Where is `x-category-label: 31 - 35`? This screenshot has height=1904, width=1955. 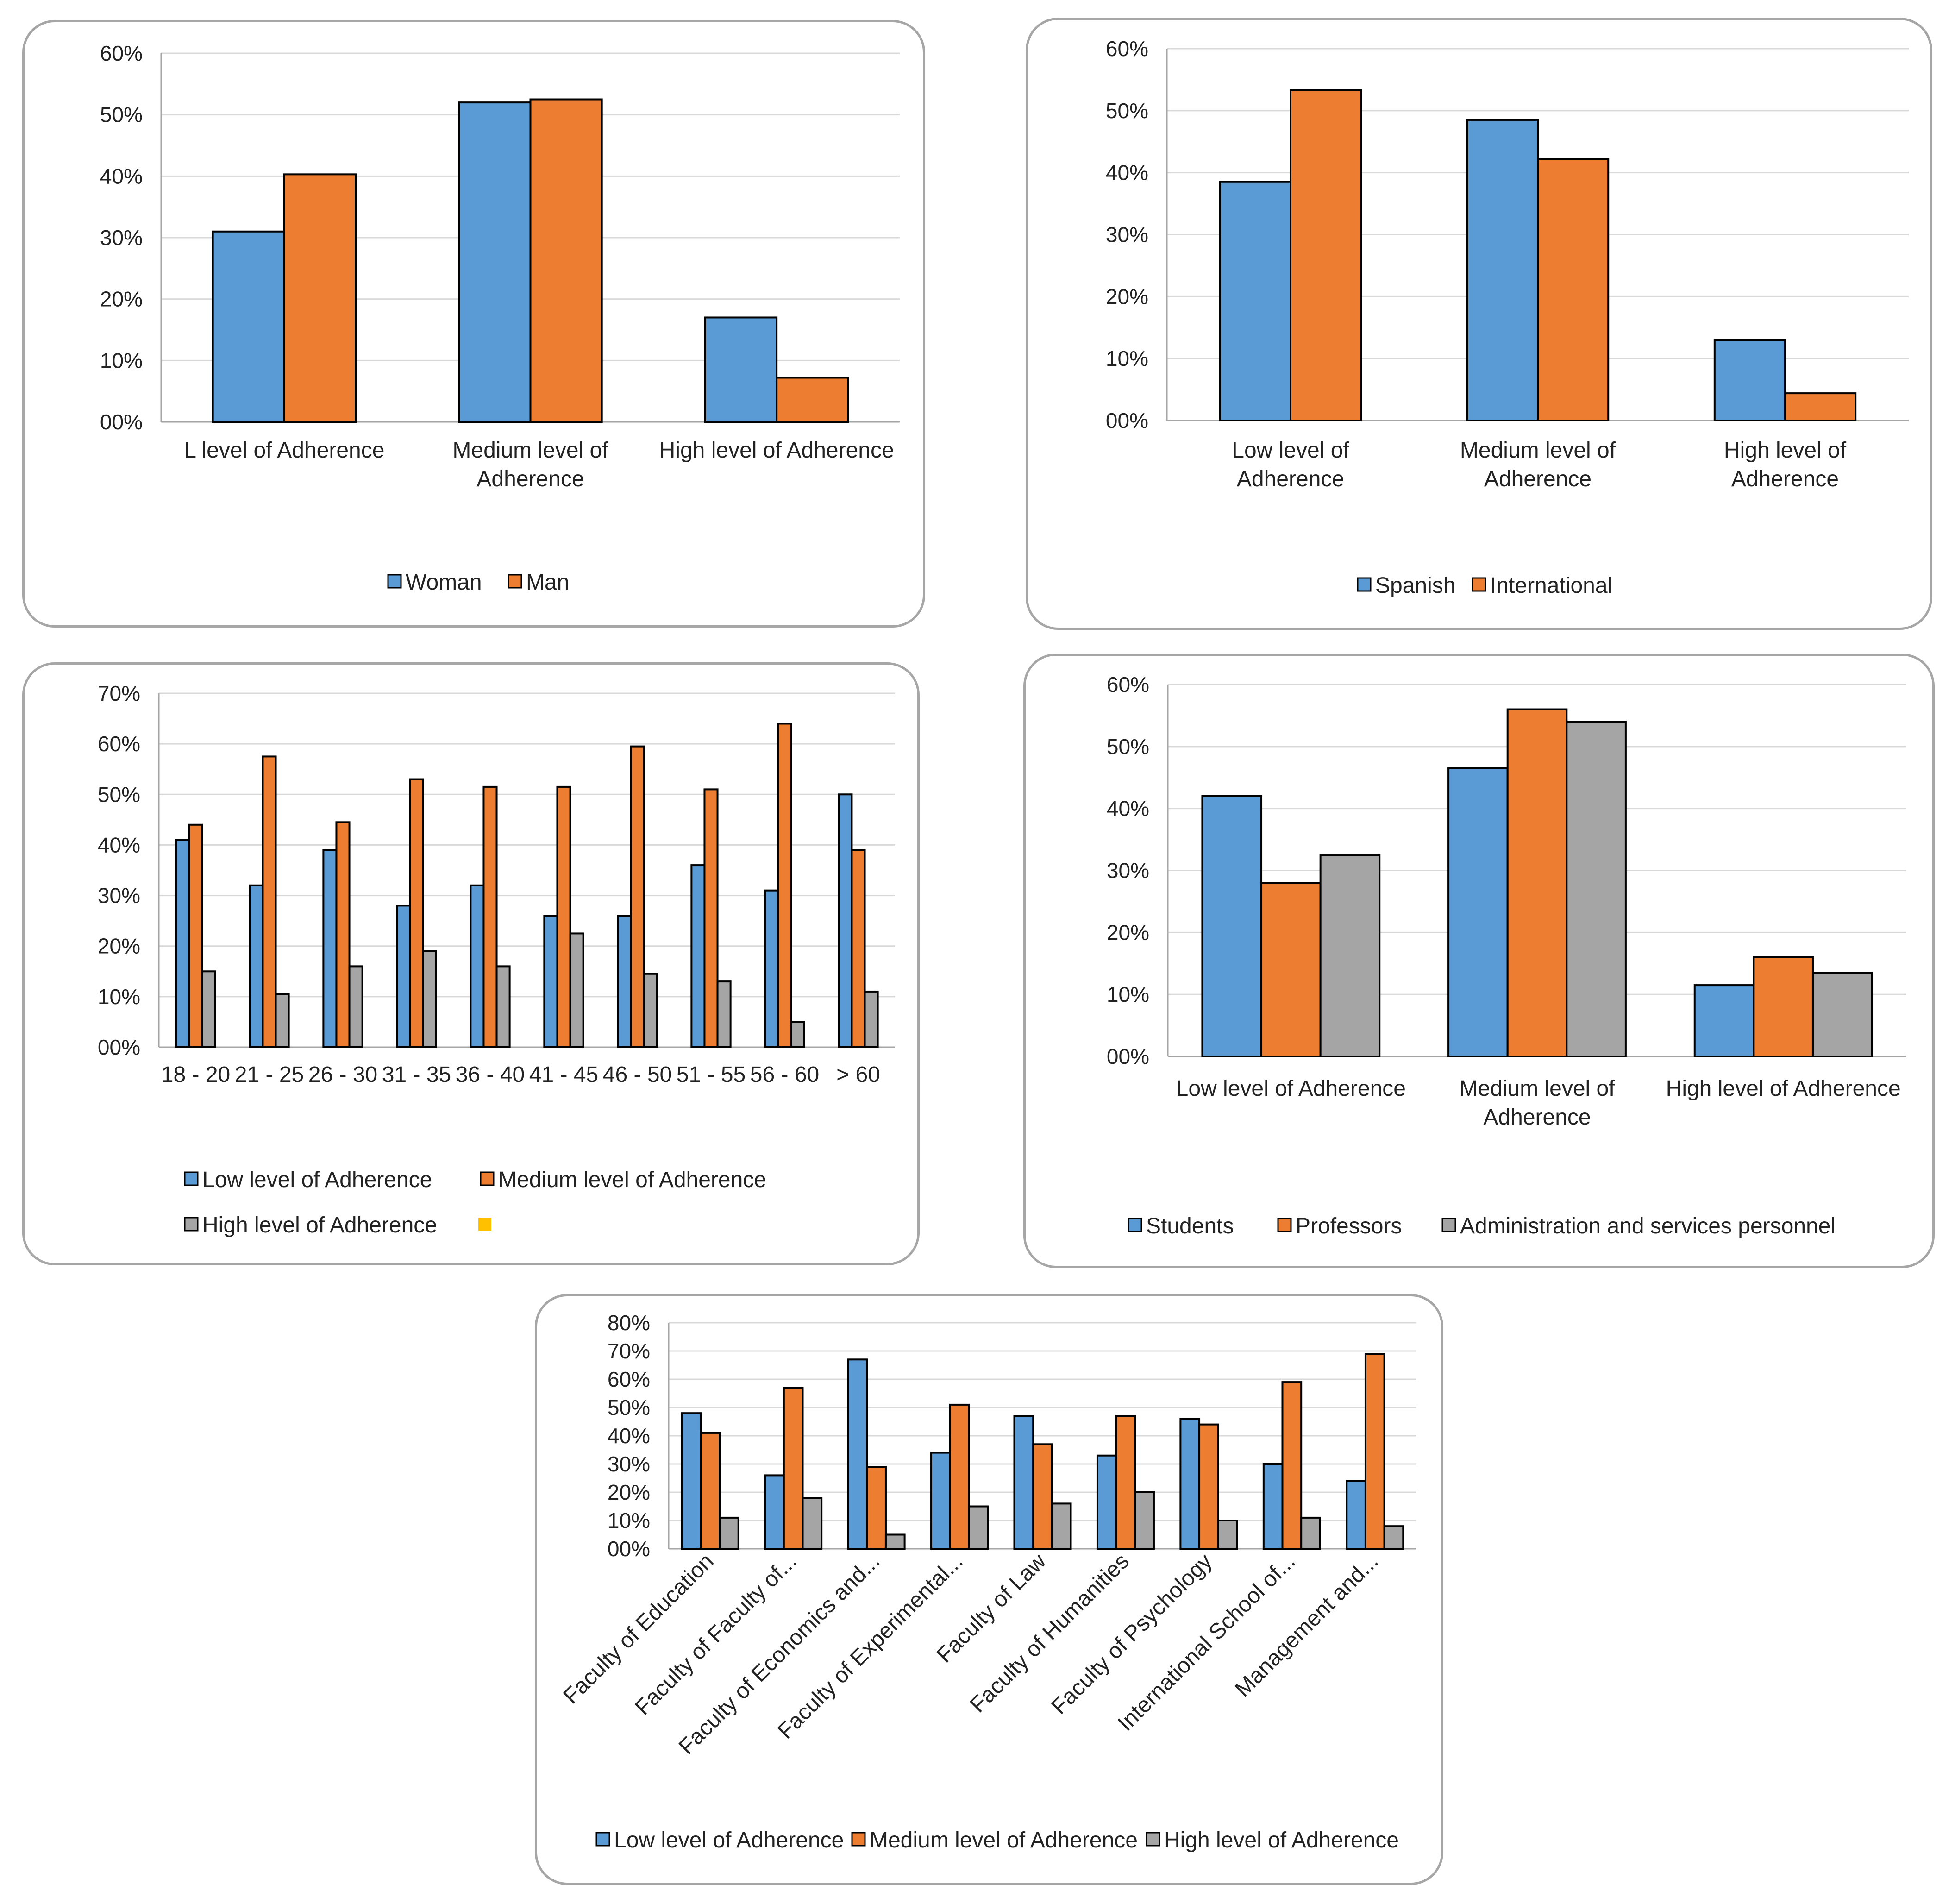 x-category-label: 31 - 35 is located at coordinates (416, 1074).